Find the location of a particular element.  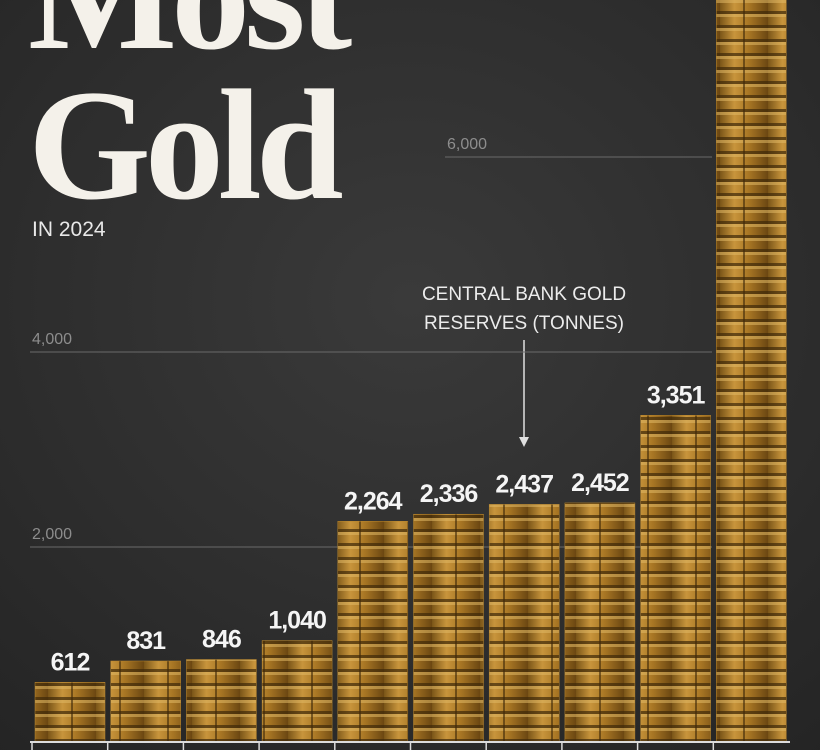

value-label: 612 is located at coordinates (70, 662).